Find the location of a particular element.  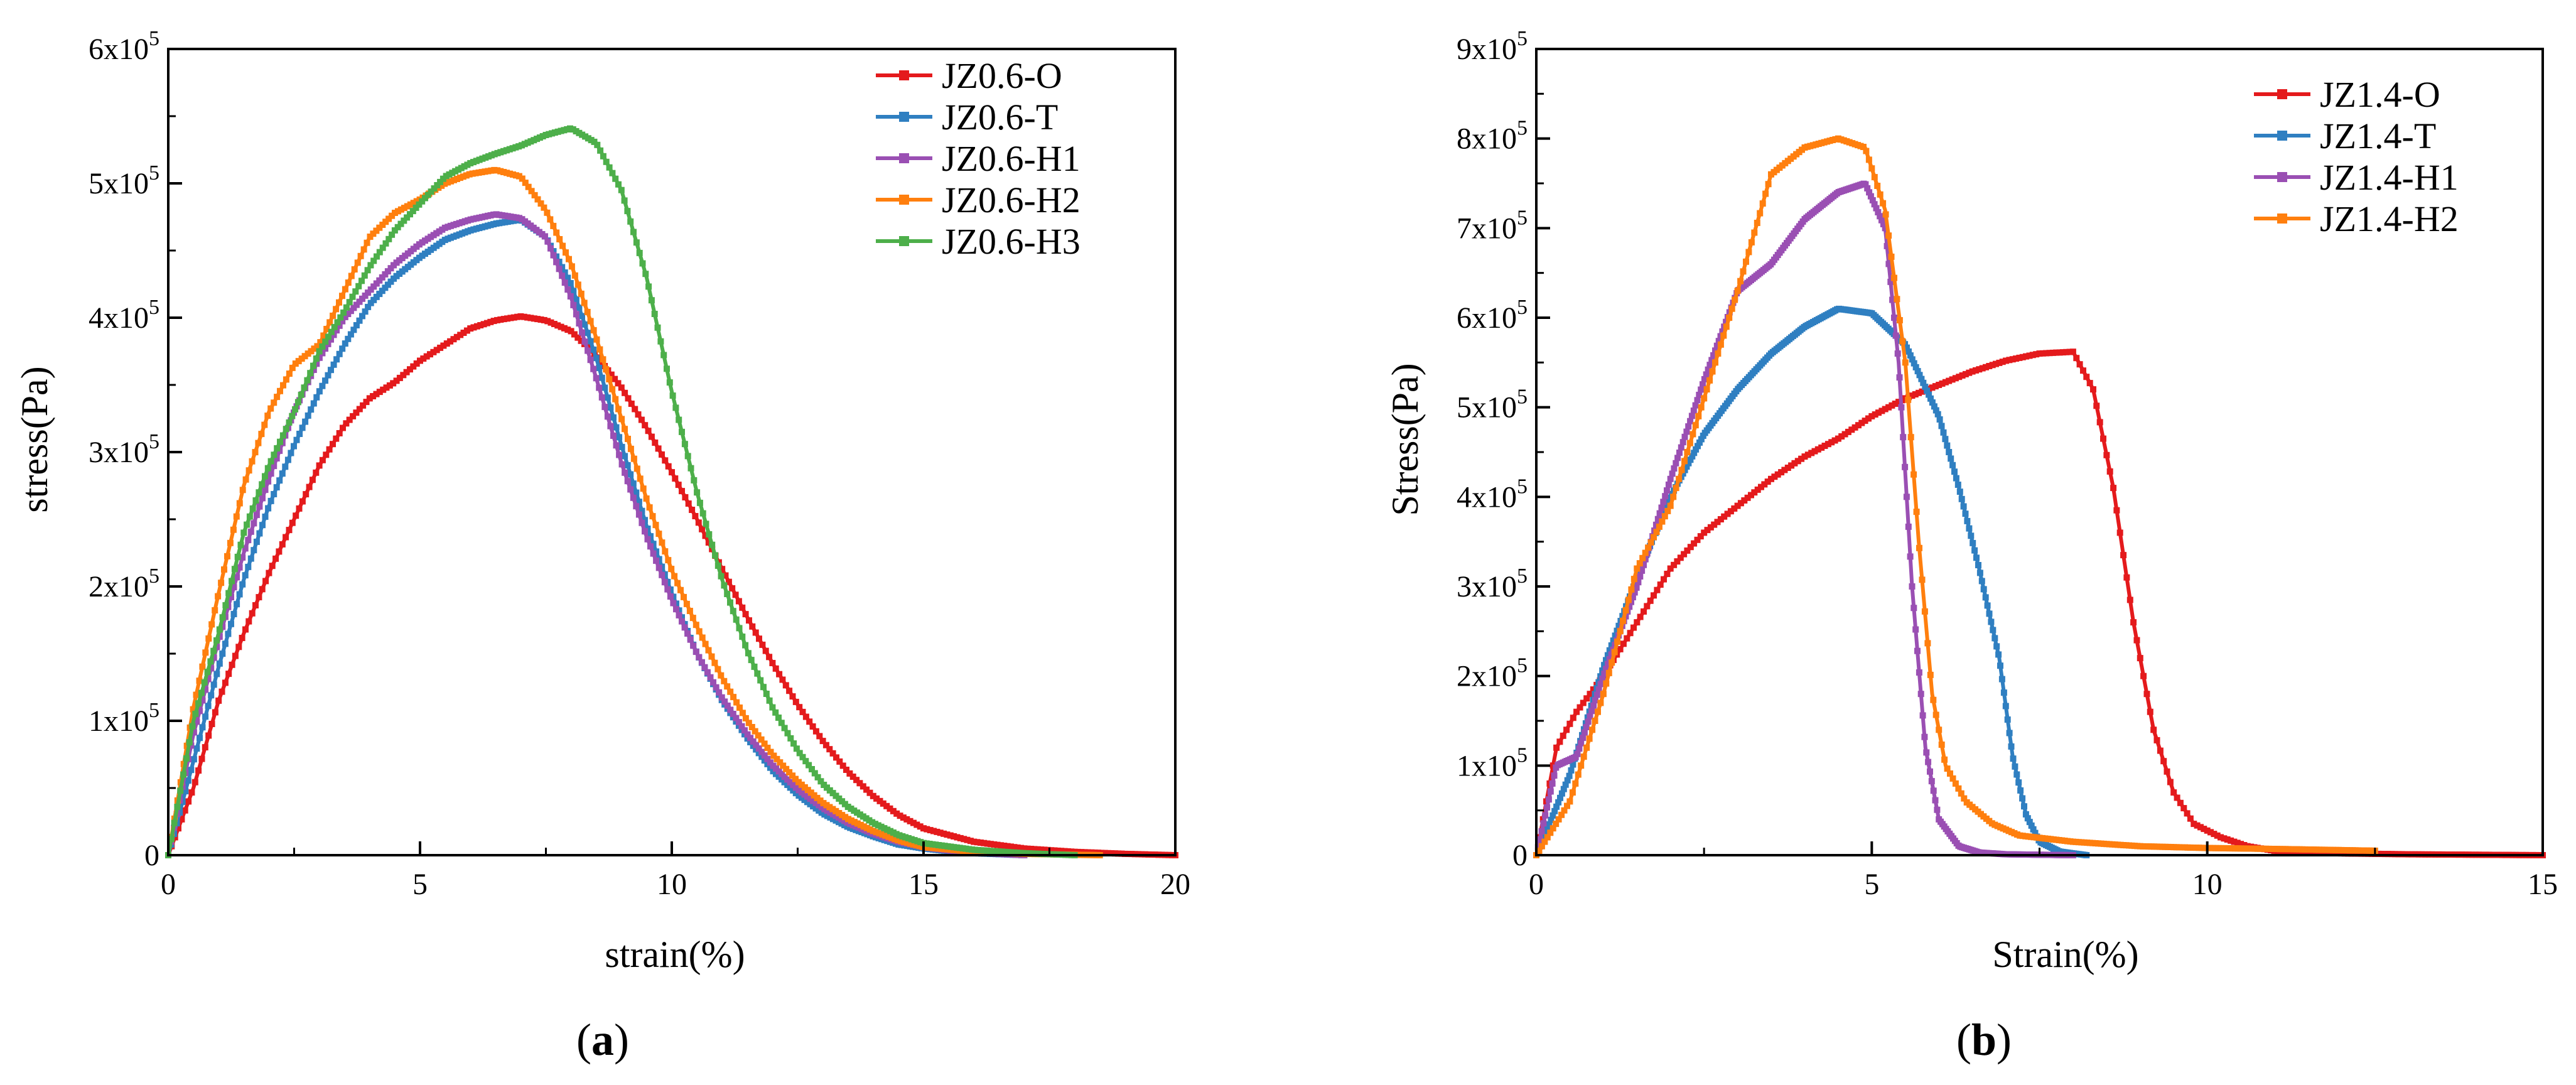

legend-swatch-marker is located at coordinates (904, 117).